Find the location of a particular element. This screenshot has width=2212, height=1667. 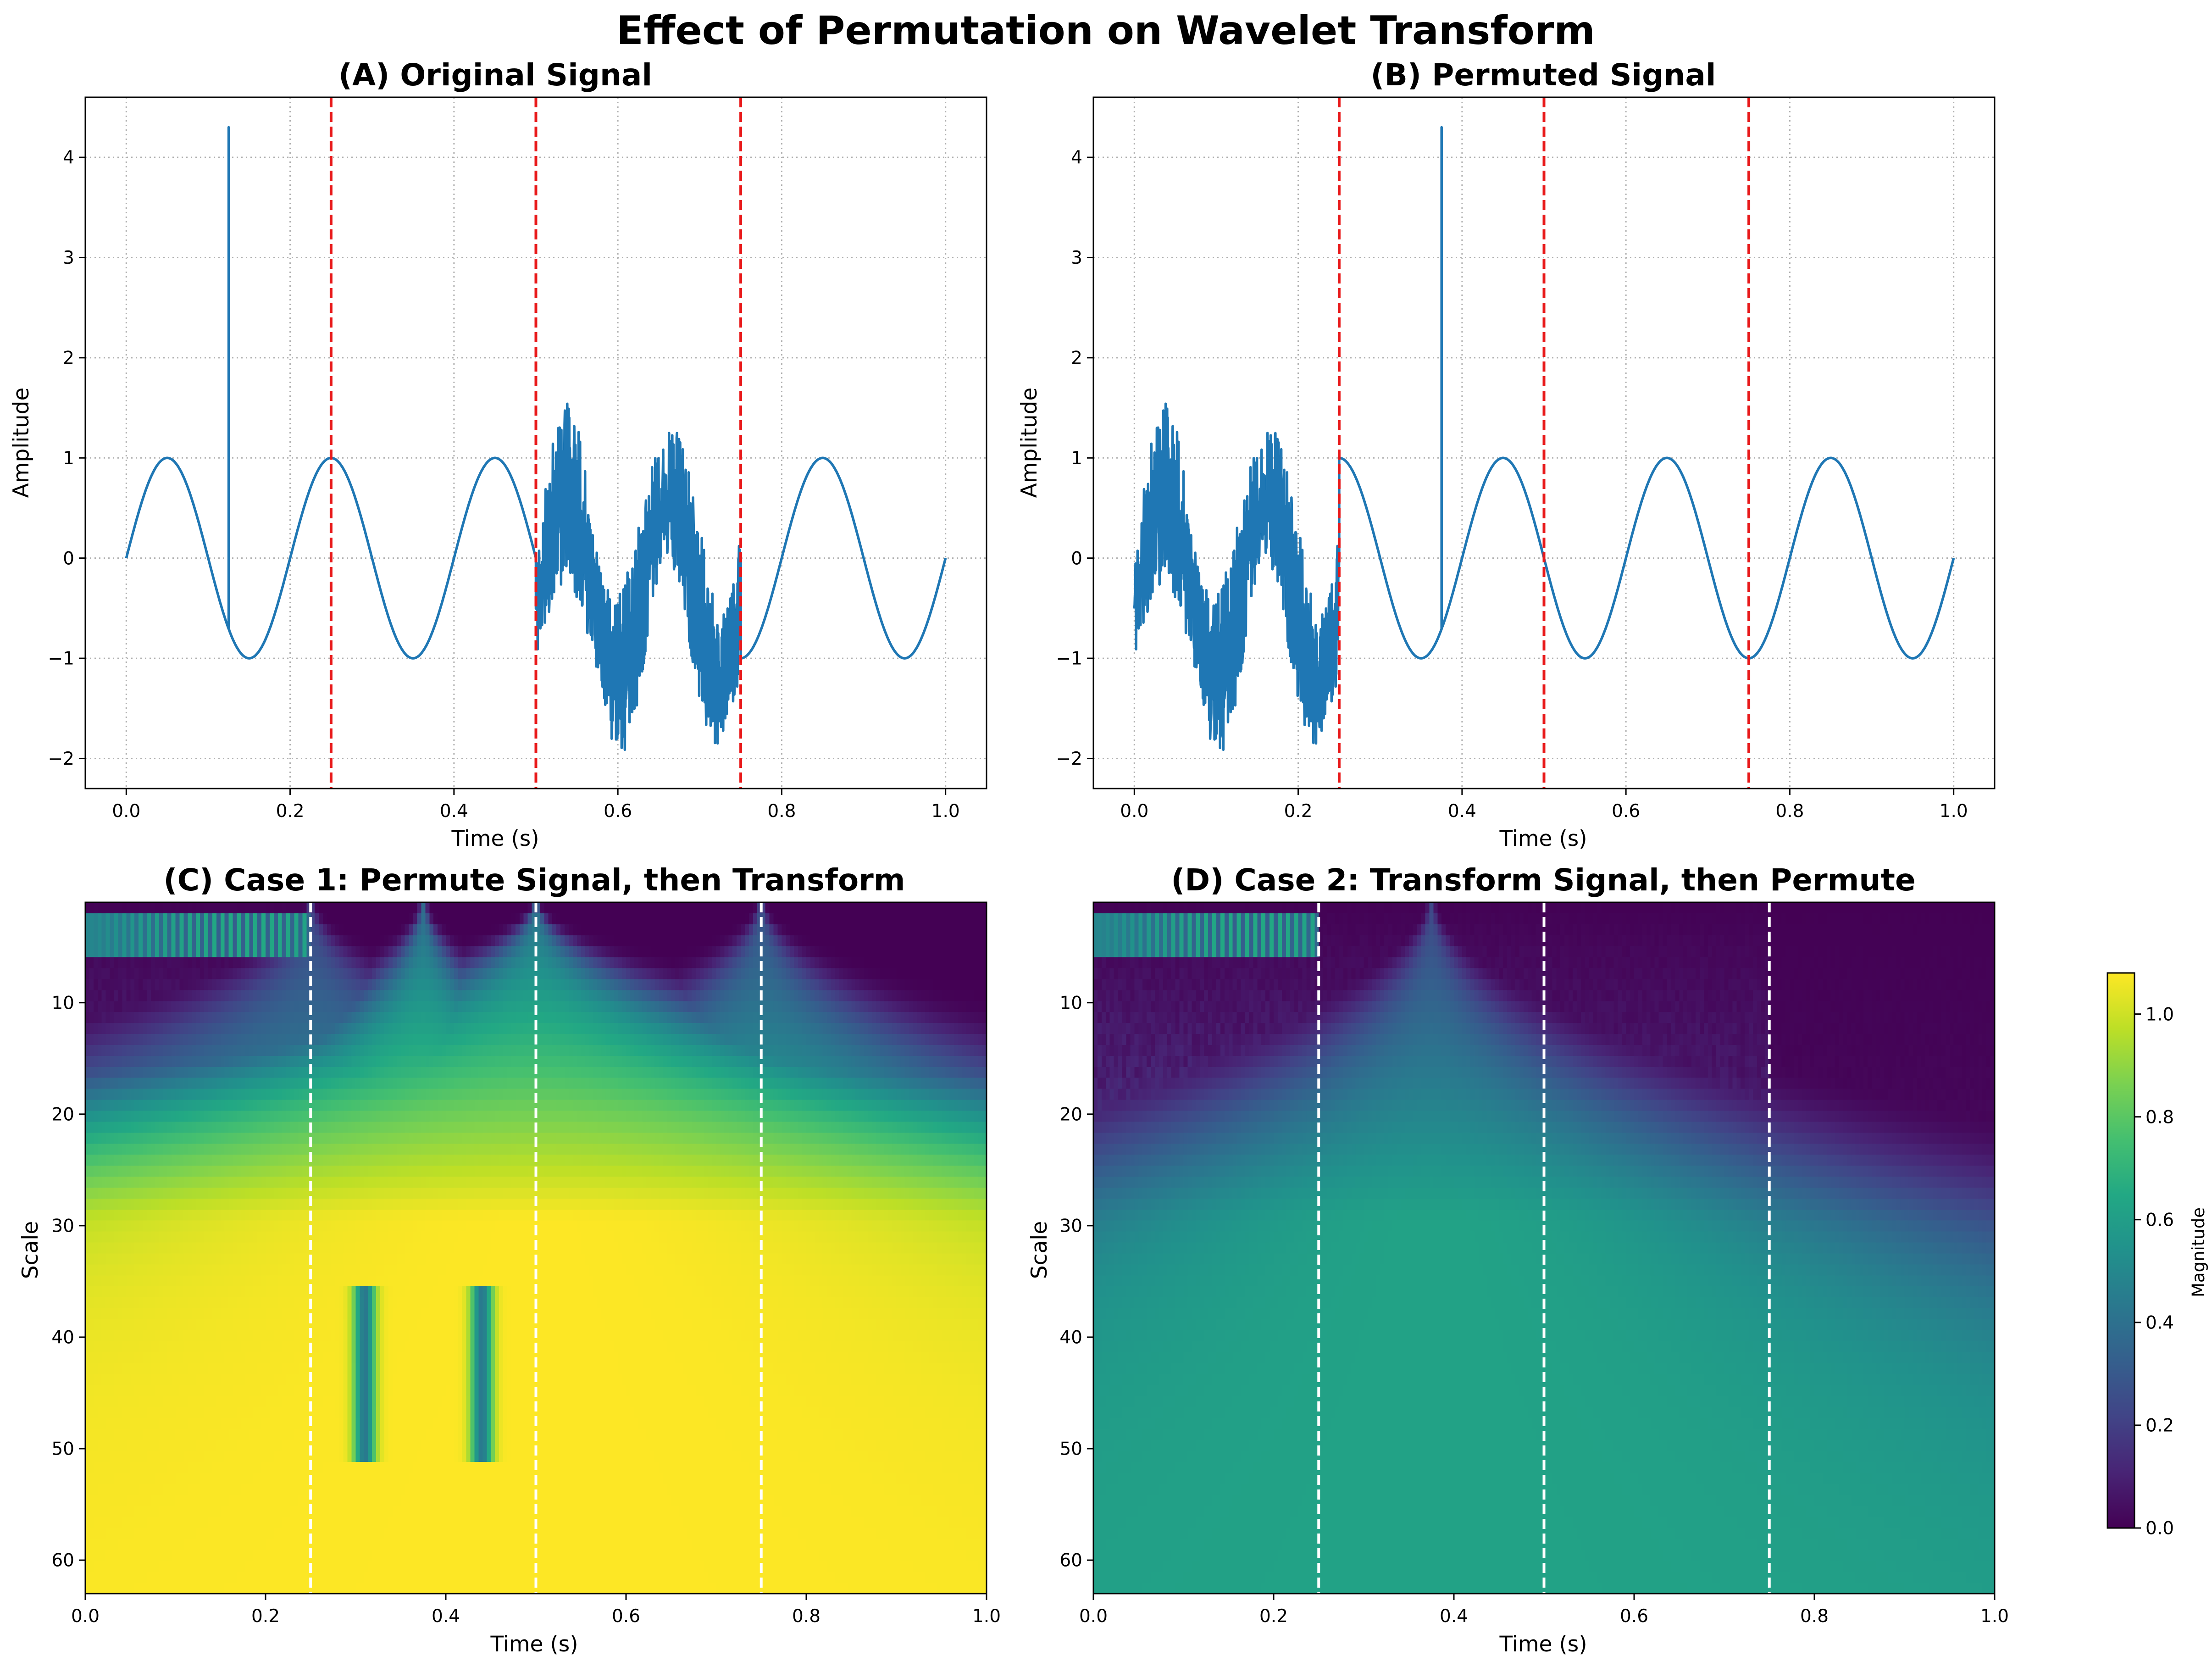

panel-d-xlabel: Time (s) is located at coordinates (1543, 1644).